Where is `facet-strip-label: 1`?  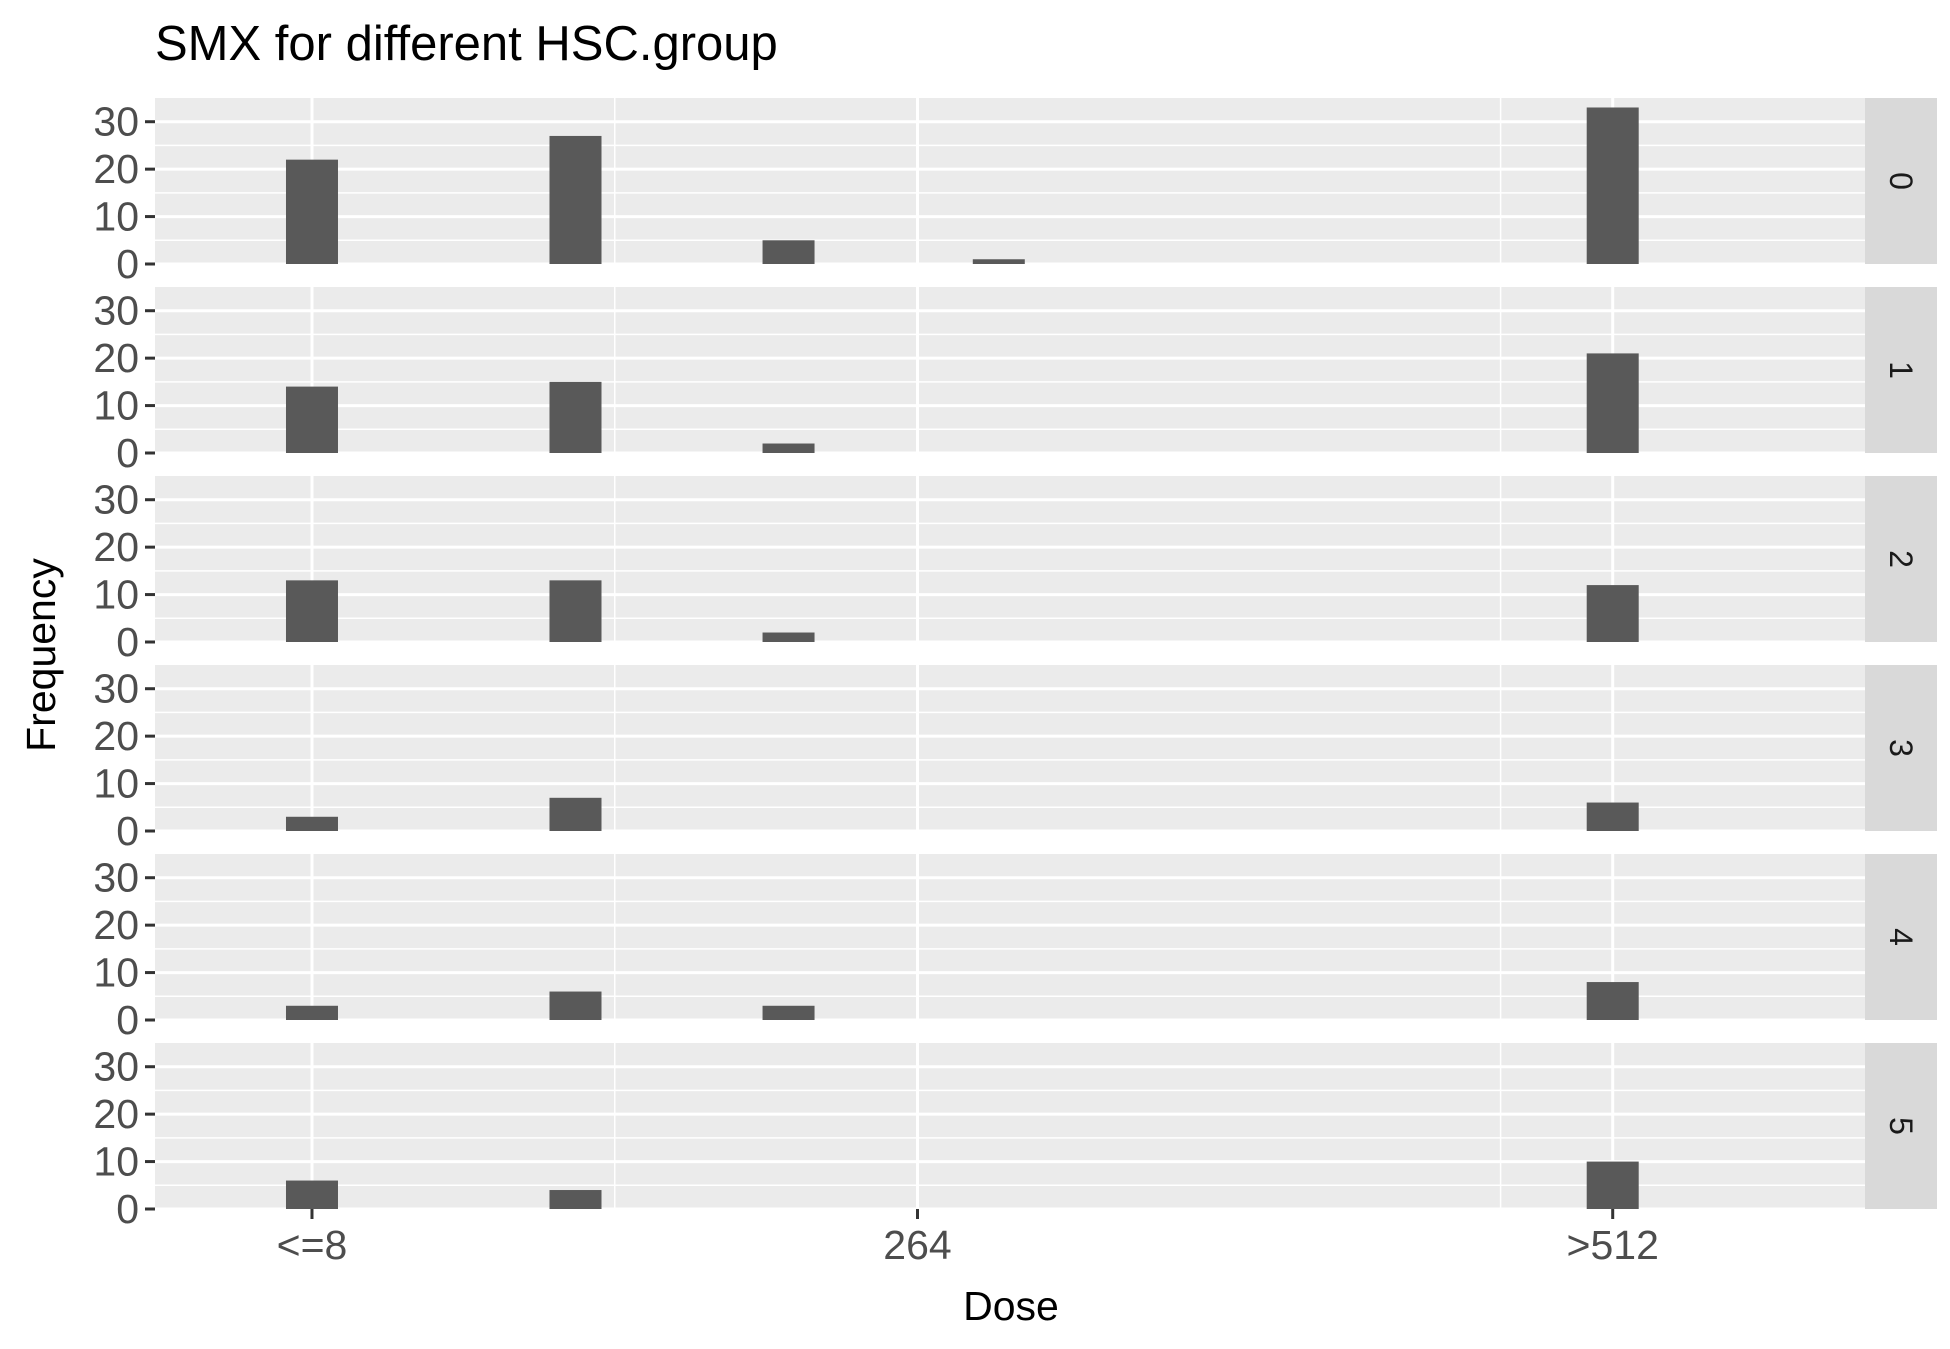
facet-strip-label: 1 is located at coordinates (1901, 370).